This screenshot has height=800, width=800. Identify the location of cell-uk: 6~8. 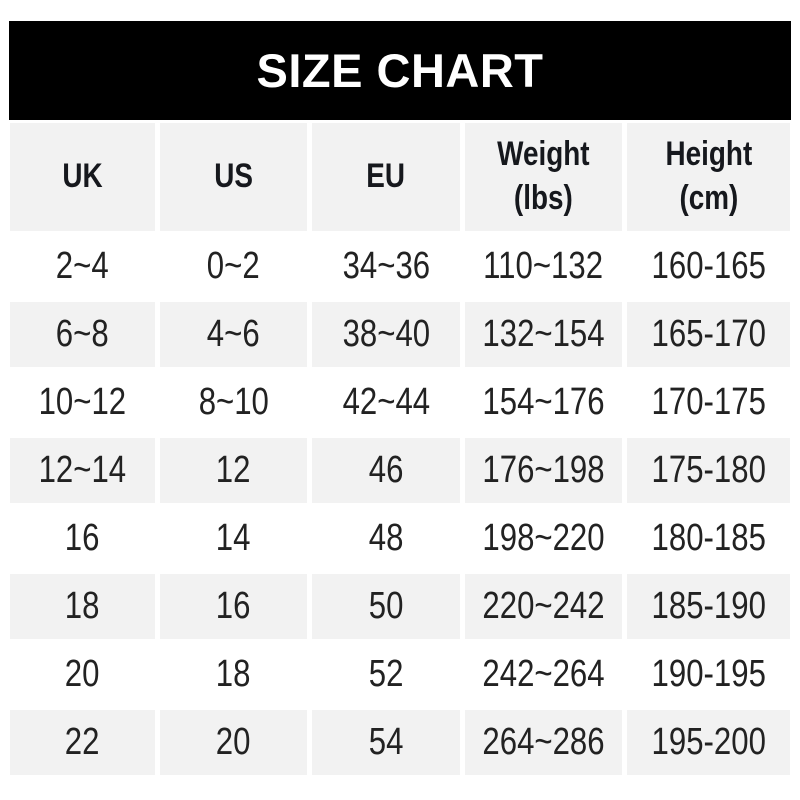
(82, 334).